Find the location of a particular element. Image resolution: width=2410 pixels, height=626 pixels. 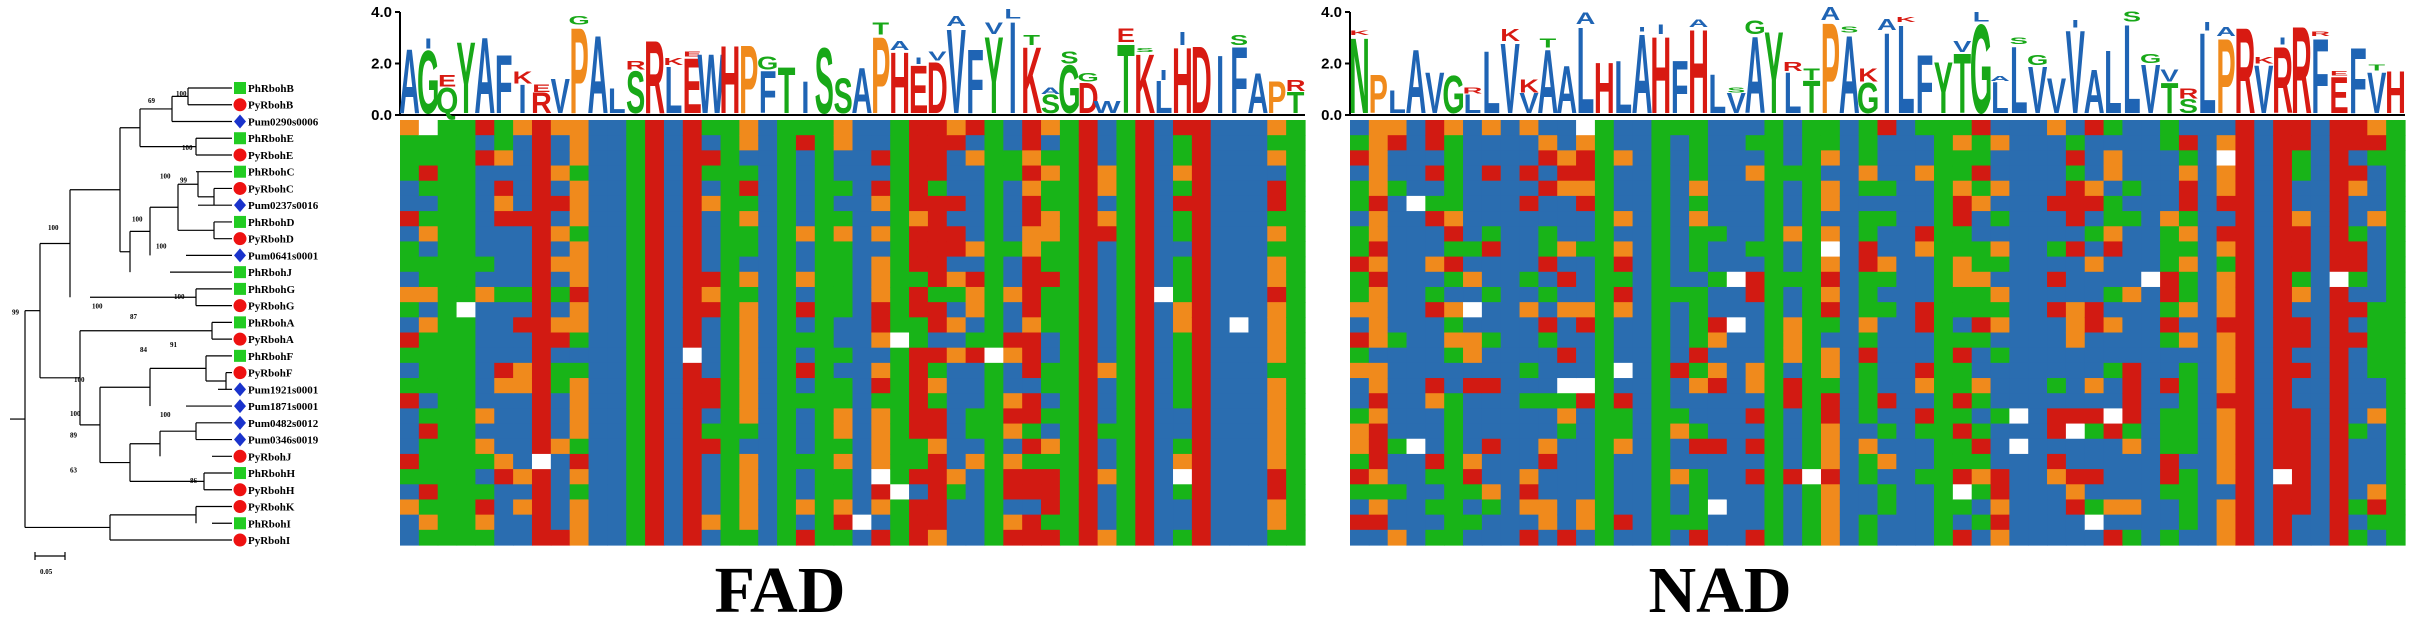

logo-letter: I is located at coordinates (1642, 30).